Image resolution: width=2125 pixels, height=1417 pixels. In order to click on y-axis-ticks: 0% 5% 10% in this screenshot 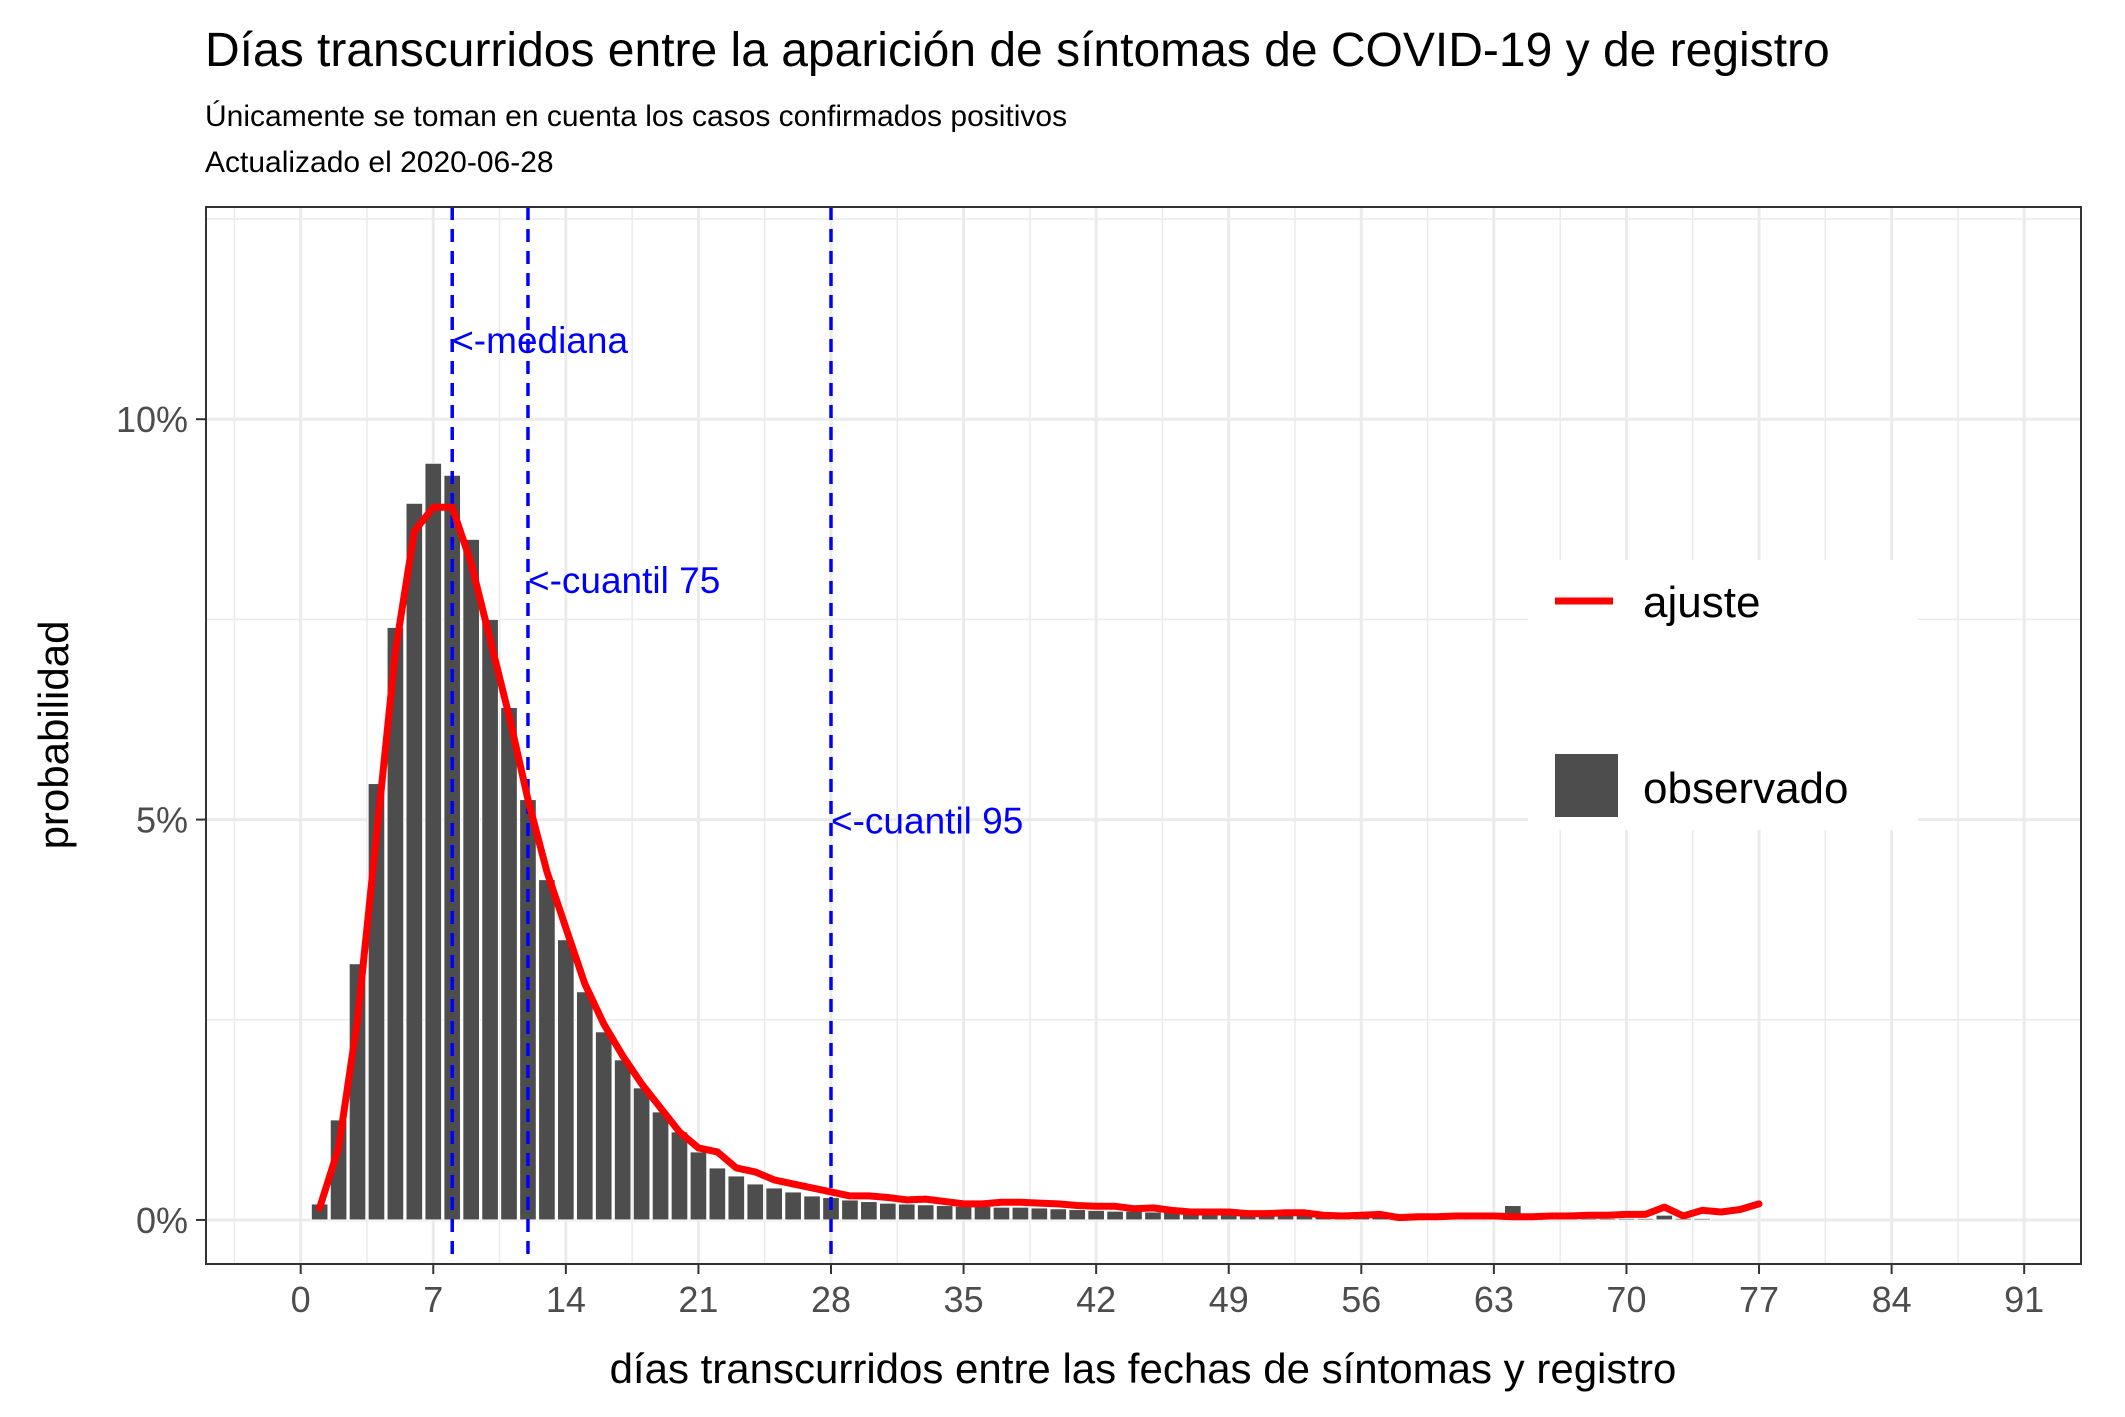, I will do `click(161, 820)`.